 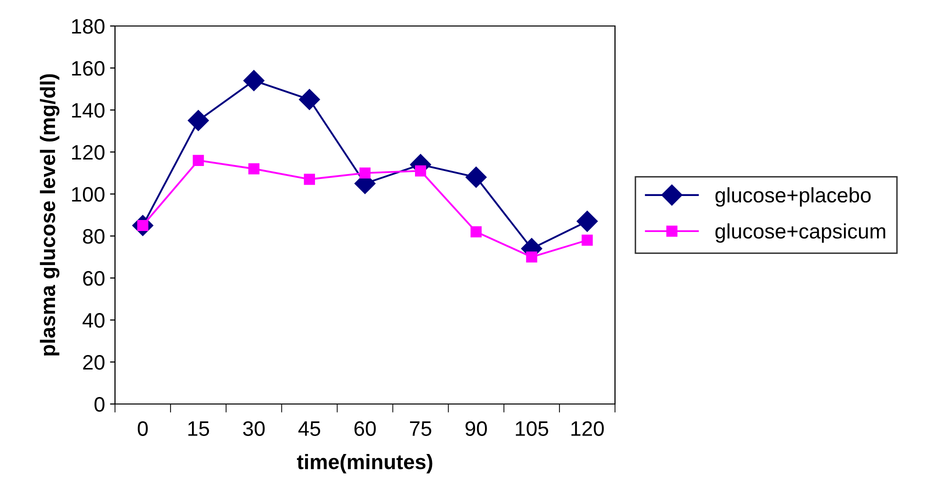 I want to click on y-tick-label: 80, so click(x=93, y=236).